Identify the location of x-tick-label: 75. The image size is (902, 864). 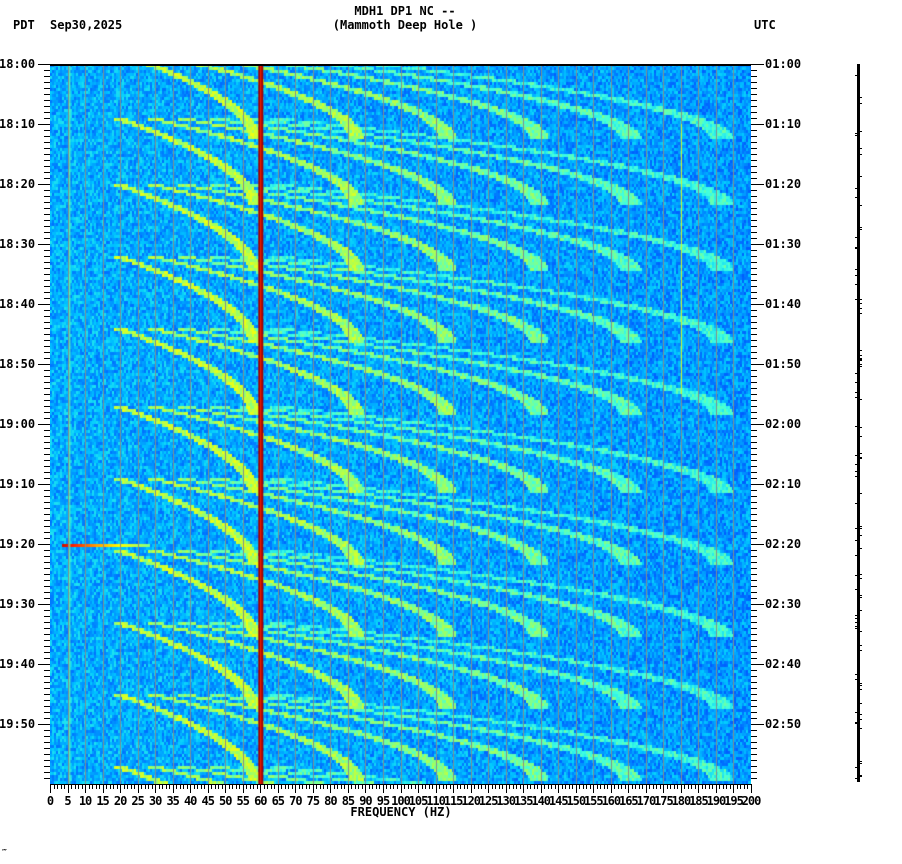
(313, 801).